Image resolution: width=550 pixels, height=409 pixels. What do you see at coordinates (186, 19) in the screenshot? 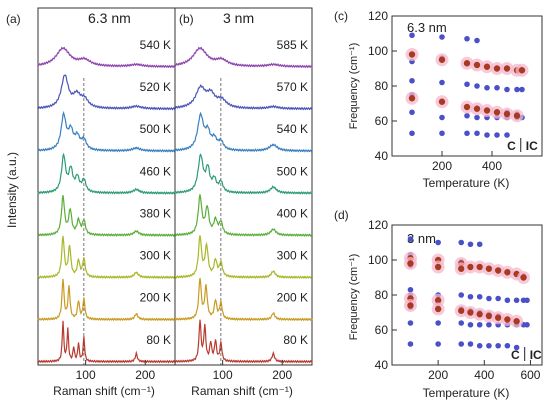
I see `panel-b-label: (b)` at bounding box center [186, 19].